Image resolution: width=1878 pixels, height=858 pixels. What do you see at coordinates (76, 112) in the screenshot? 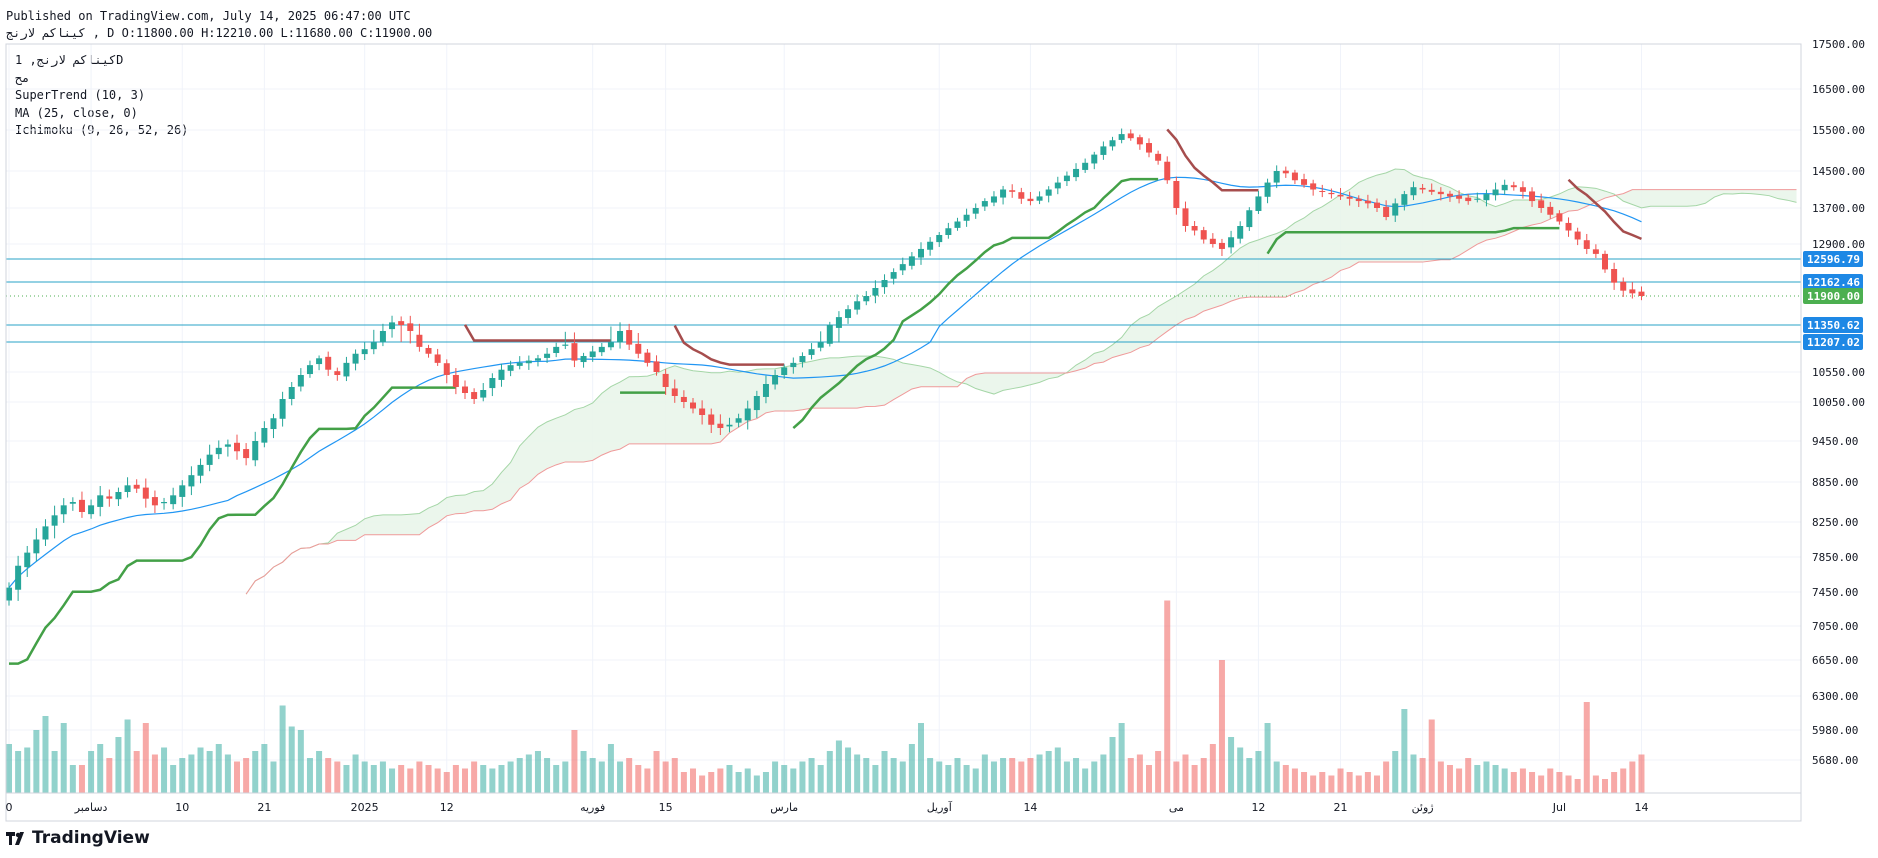
I see `legend-ma: MA (25, close, 0)` at bounding box center [76, 112].